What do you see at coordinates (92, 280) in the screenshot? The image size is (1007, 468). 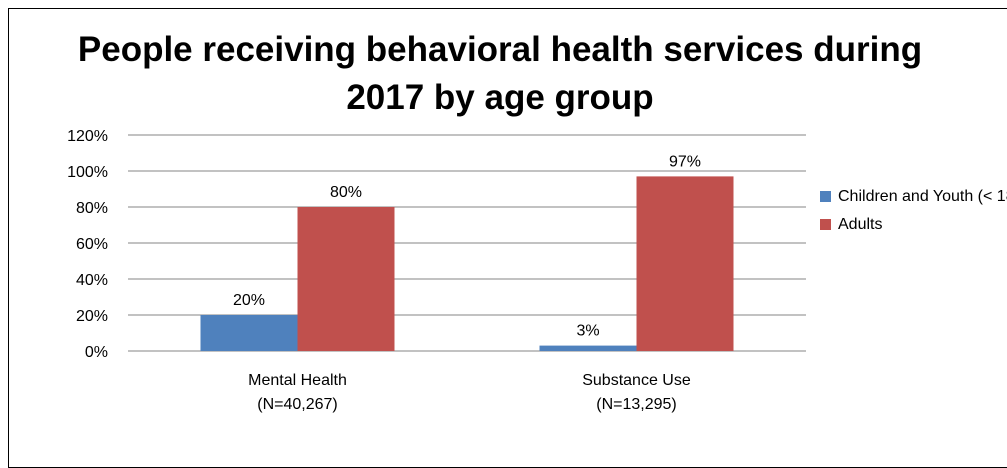 I see `y-tick-label: 40%` at bounding box center [92, 280].